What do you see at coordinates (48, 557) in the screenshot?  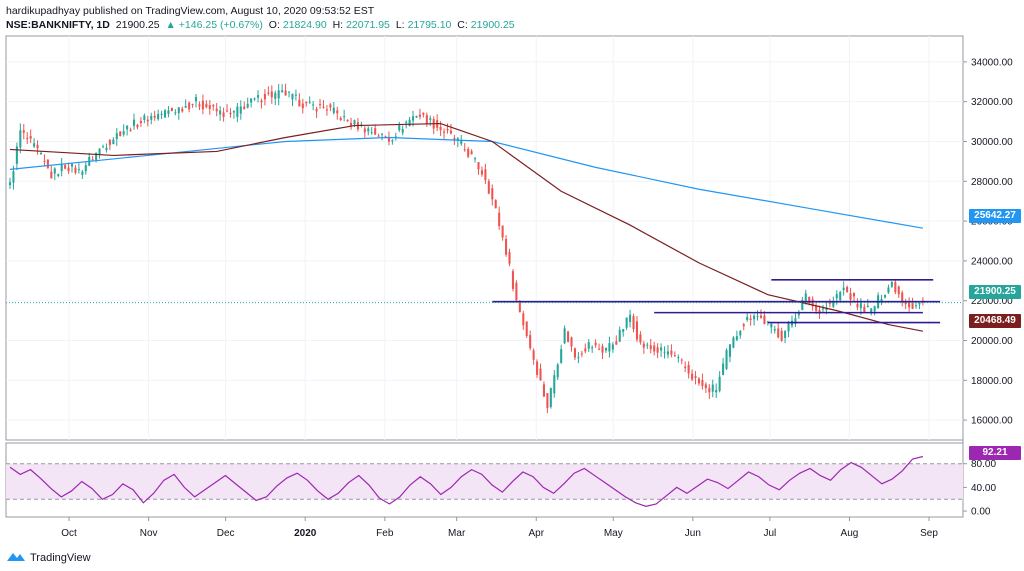 I see `tradingview-footer: TradingView` at bounding box center [48, 557].